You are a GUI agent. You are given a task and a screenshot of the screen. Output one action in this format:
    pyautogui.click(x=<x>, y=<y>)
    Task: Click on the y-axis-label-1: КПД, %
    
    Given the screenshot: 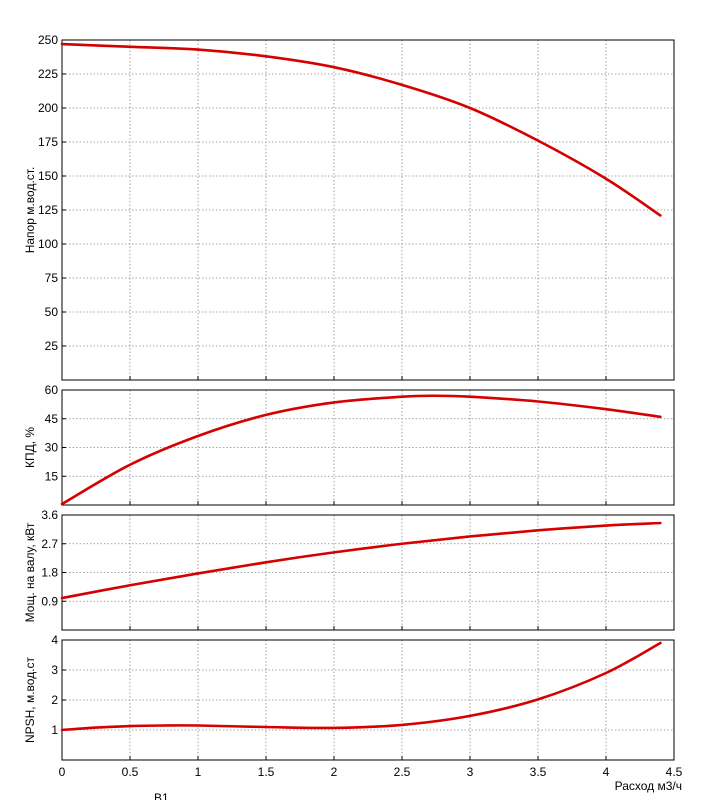 What is the action you would take?
    pyautogui.click(x=30, y=447)
    